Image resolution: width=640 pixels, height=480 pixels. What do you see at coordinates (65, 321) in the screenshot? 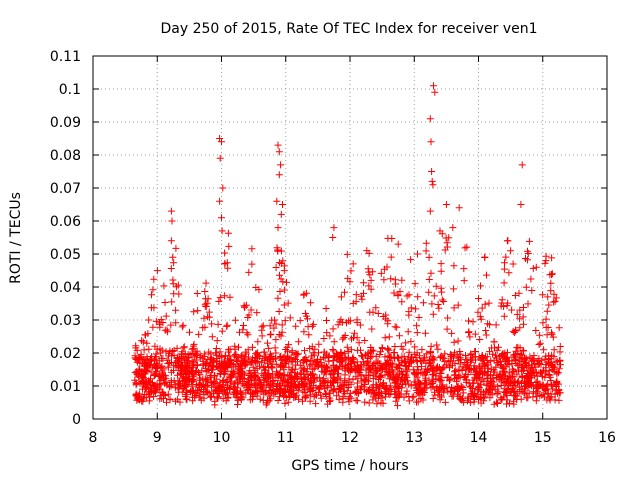
I see `y-tick-label: 0.03` at bounding box center [65, 321].